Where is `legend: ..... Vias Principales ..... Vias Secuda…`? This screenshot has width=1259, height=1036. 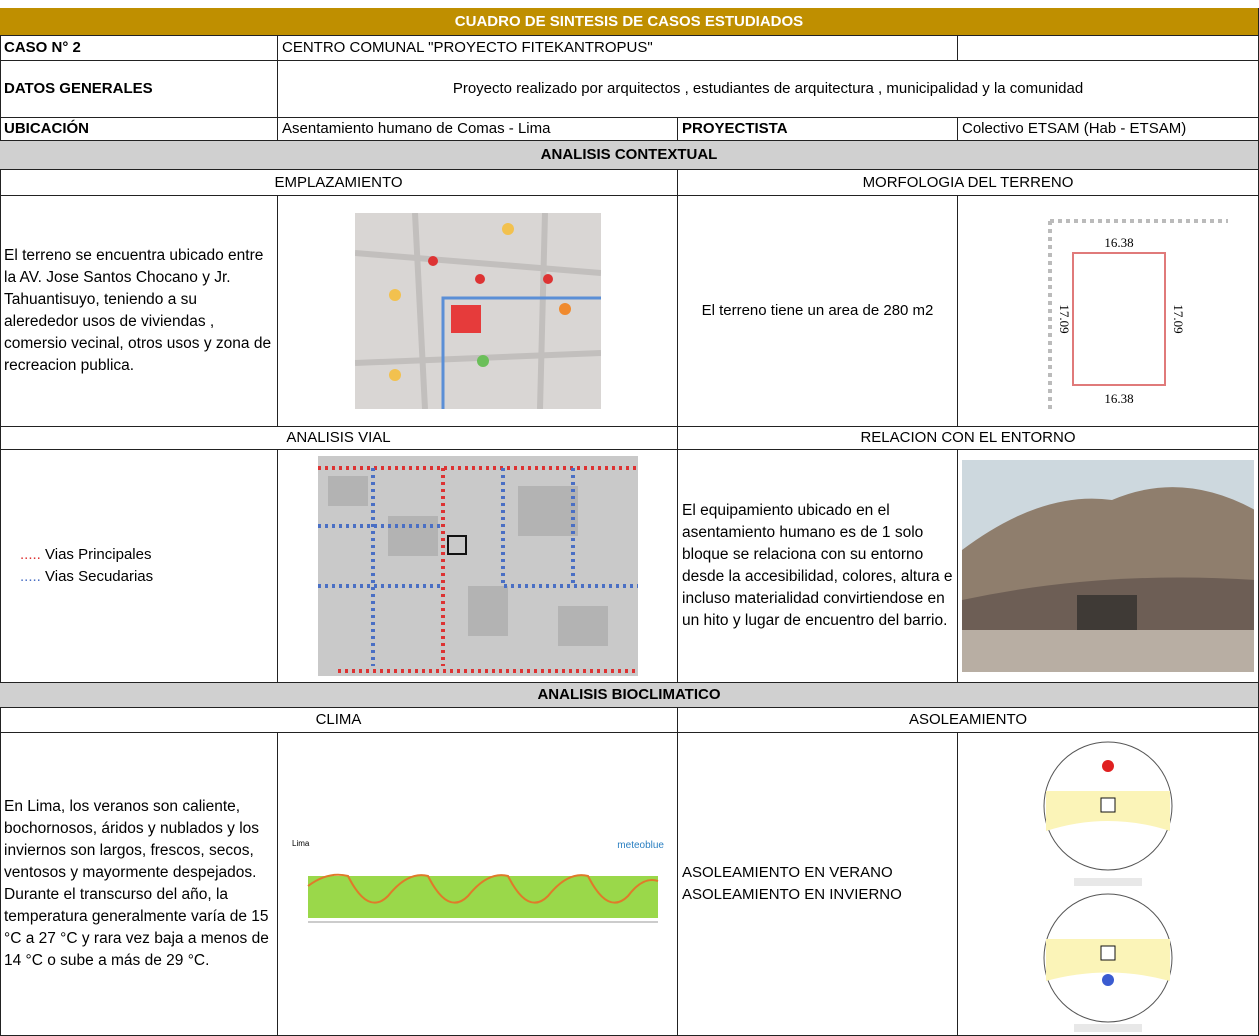
legend: ..... Vias Principales ..... Vias Secuda… is located at coordinates (86, 566).